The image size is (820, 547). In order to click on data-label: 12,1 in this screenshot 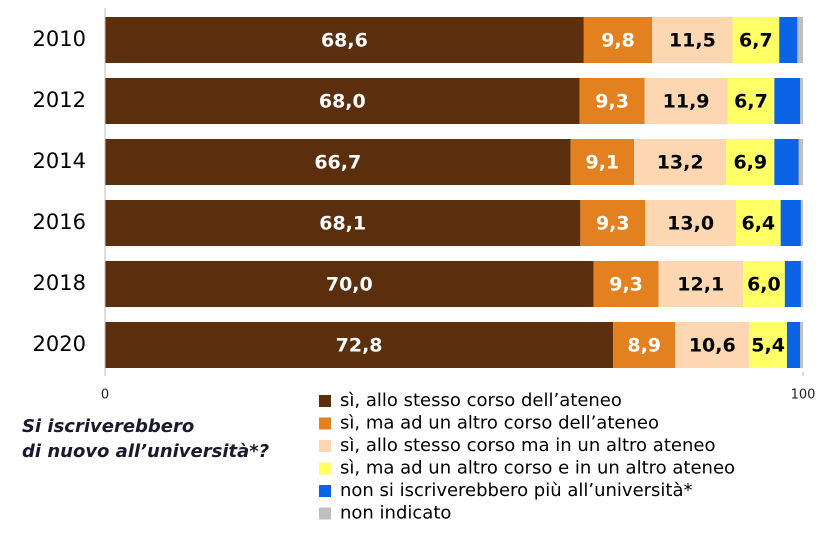, I will do `click(700, 285)`.